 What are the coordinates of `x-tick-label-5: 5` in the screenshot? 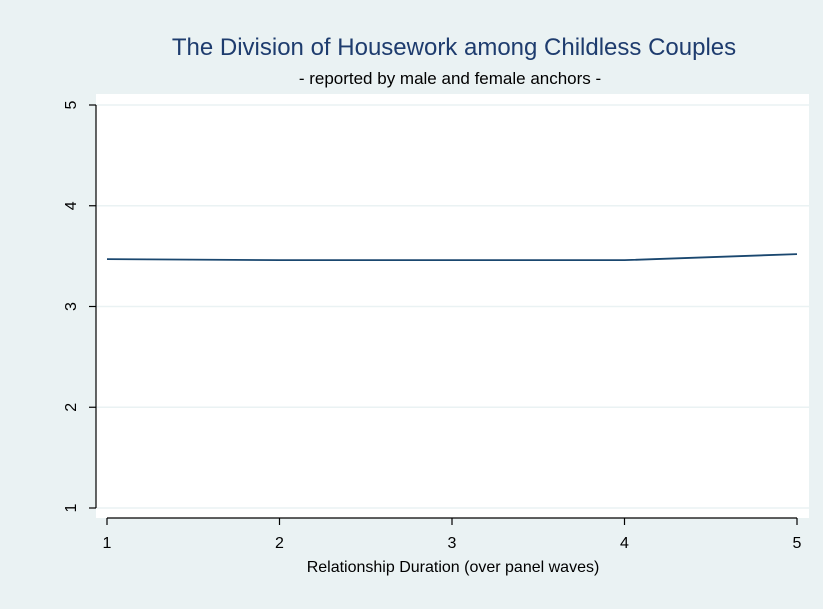 It's located at (797, 543).